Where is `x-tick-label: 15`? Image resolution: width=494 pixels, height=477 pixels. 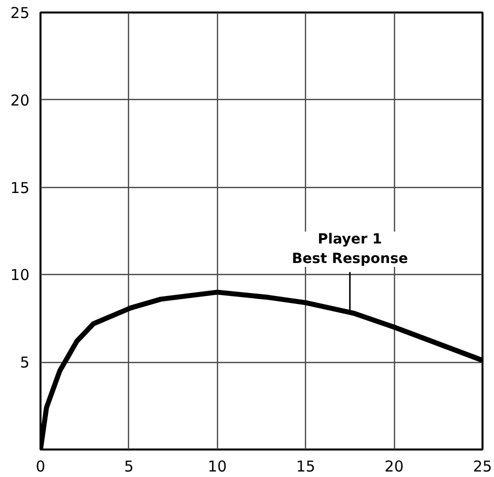
x-tick-label: 15 is located at coordinates (306, 467).